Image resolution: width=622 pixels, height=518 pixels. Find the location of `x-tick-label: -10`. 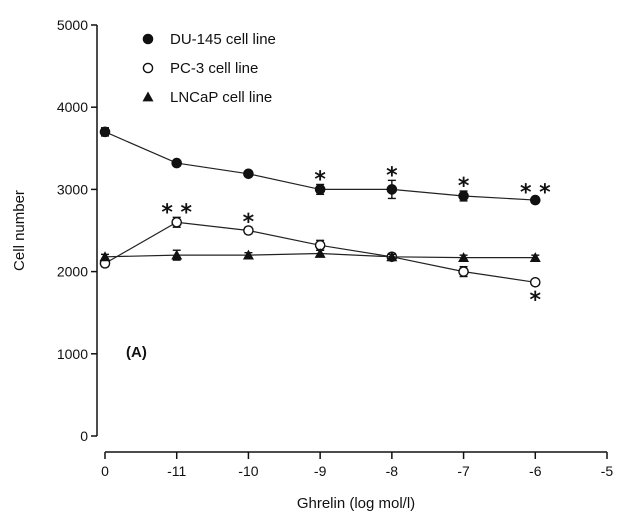

x-tick-label: -10 is located at coordinates (248, 471).